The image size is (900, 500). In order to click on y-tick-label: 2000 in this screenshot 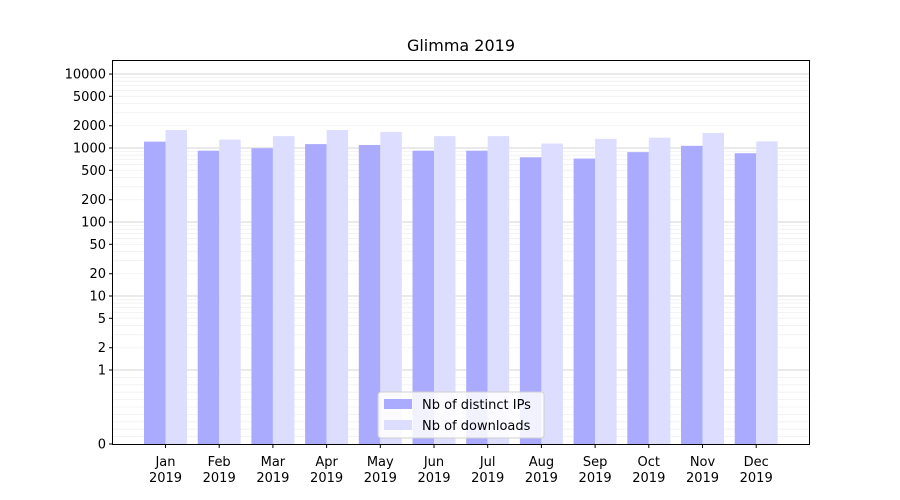, I will do `click(89, 126)`.